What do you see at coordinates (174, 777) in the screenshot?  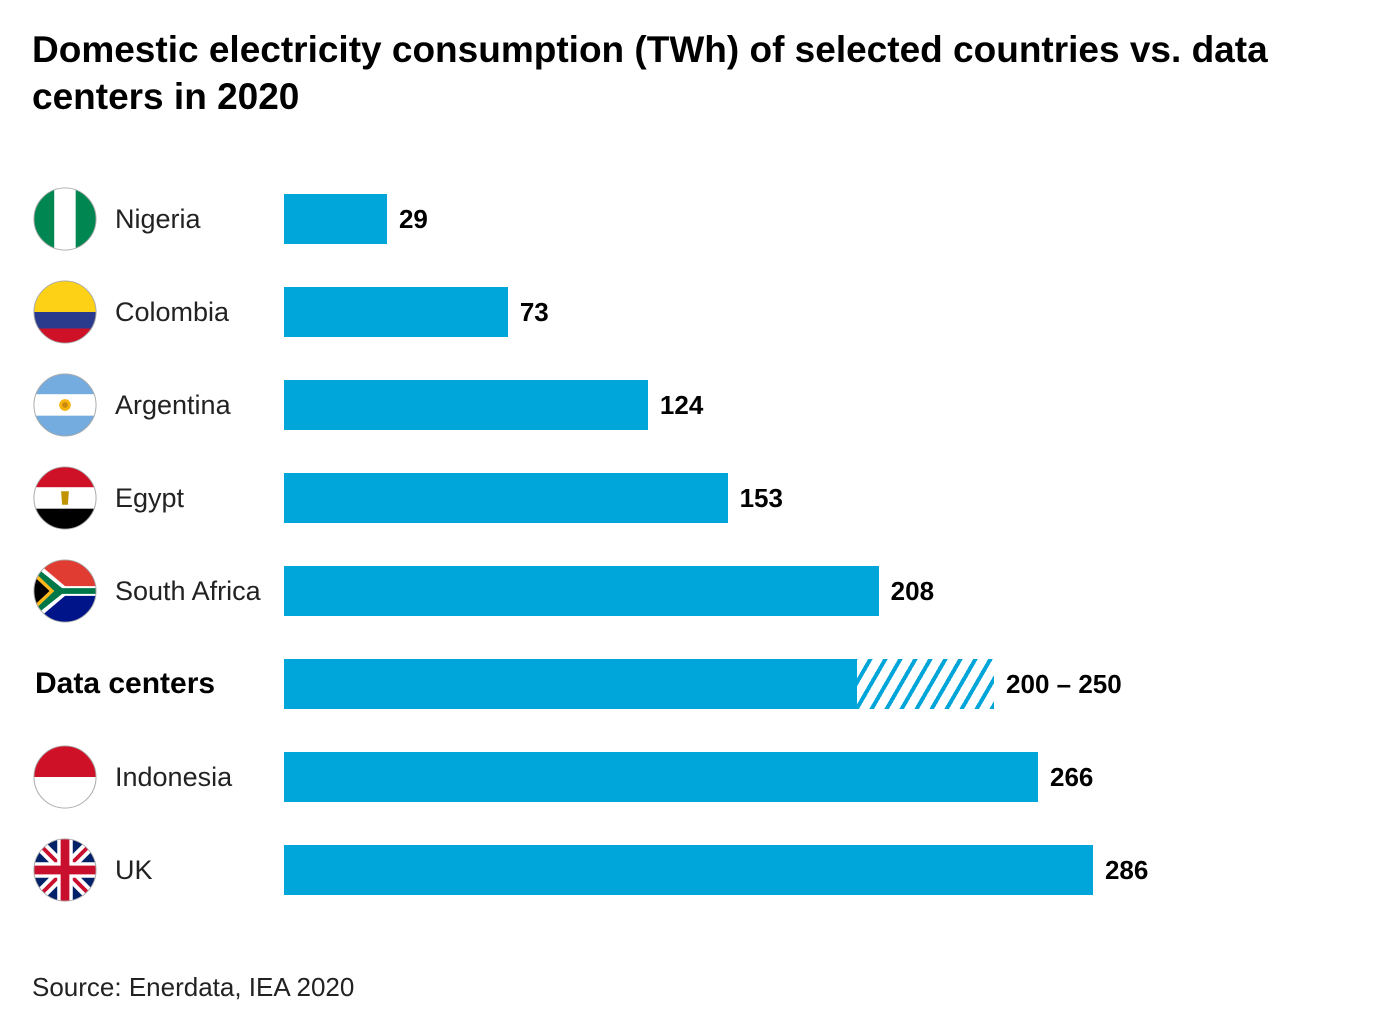 I see `category-label: Indonesia` at bounding box center [174, 777].